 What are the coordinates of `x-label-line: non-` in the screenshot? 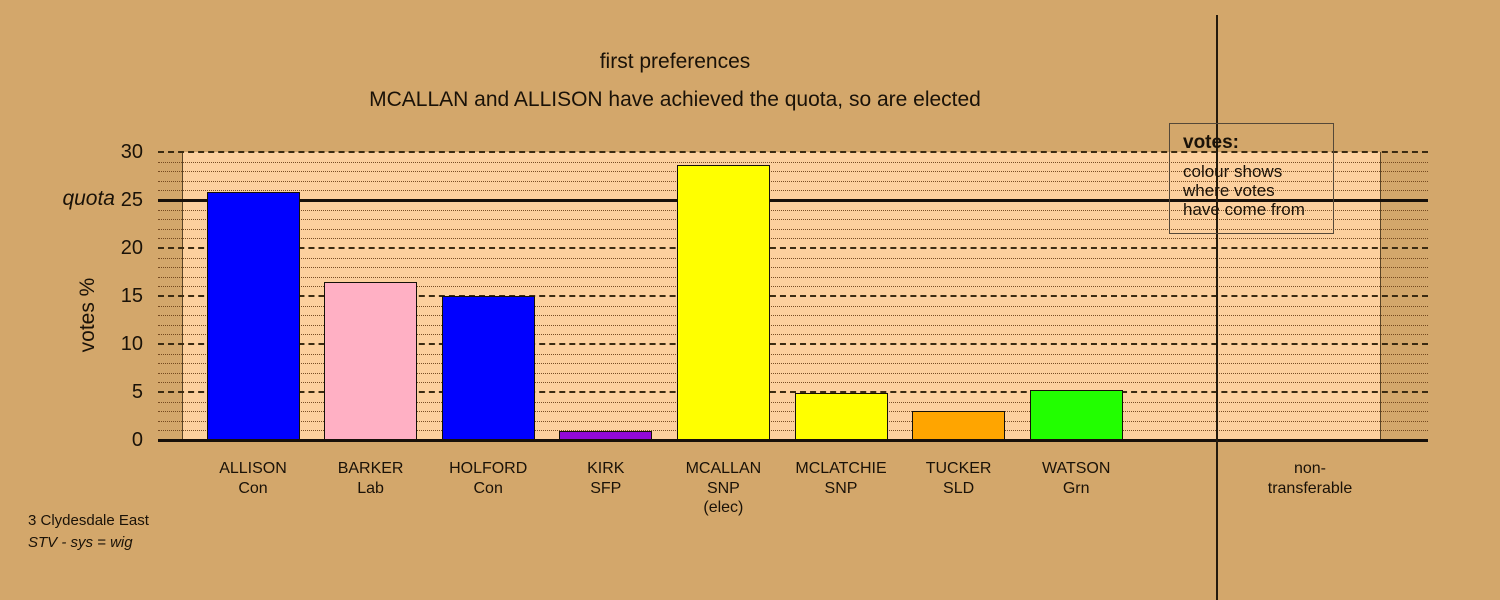 It's located at (1310, 468).